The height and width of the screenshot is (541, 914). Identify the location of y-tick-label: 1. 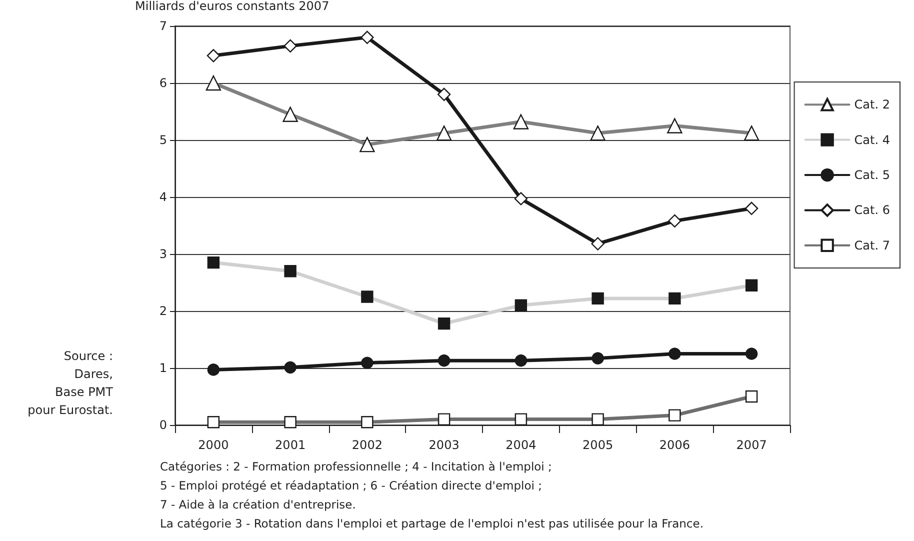
(163, 368).